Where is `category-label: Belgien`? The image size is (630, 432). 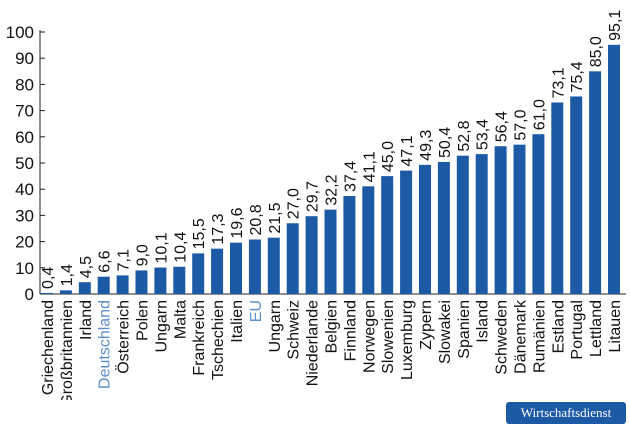 category-label: Belgien is located at coordinates (332, 326).